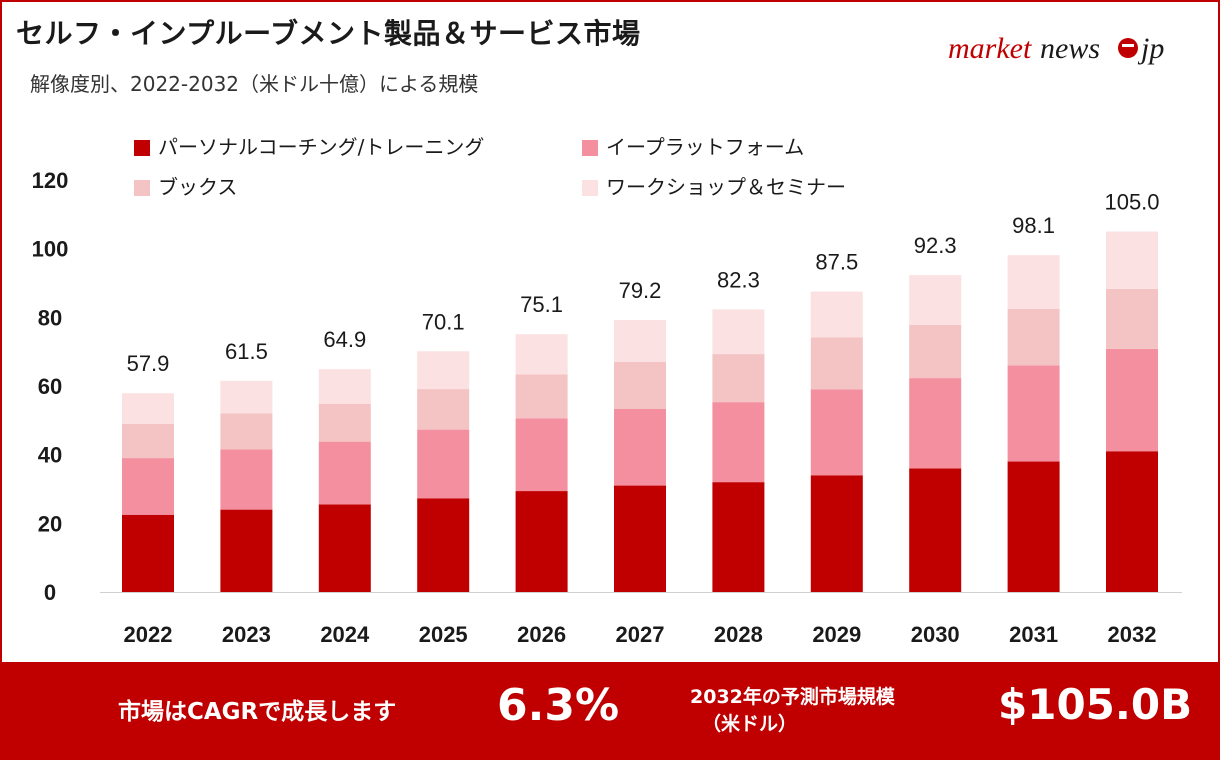  What do you see at coordinates (1095, 704) in the screenshot?
I see `forecast-value: $105.0B` at bounding box center [1095, 704].